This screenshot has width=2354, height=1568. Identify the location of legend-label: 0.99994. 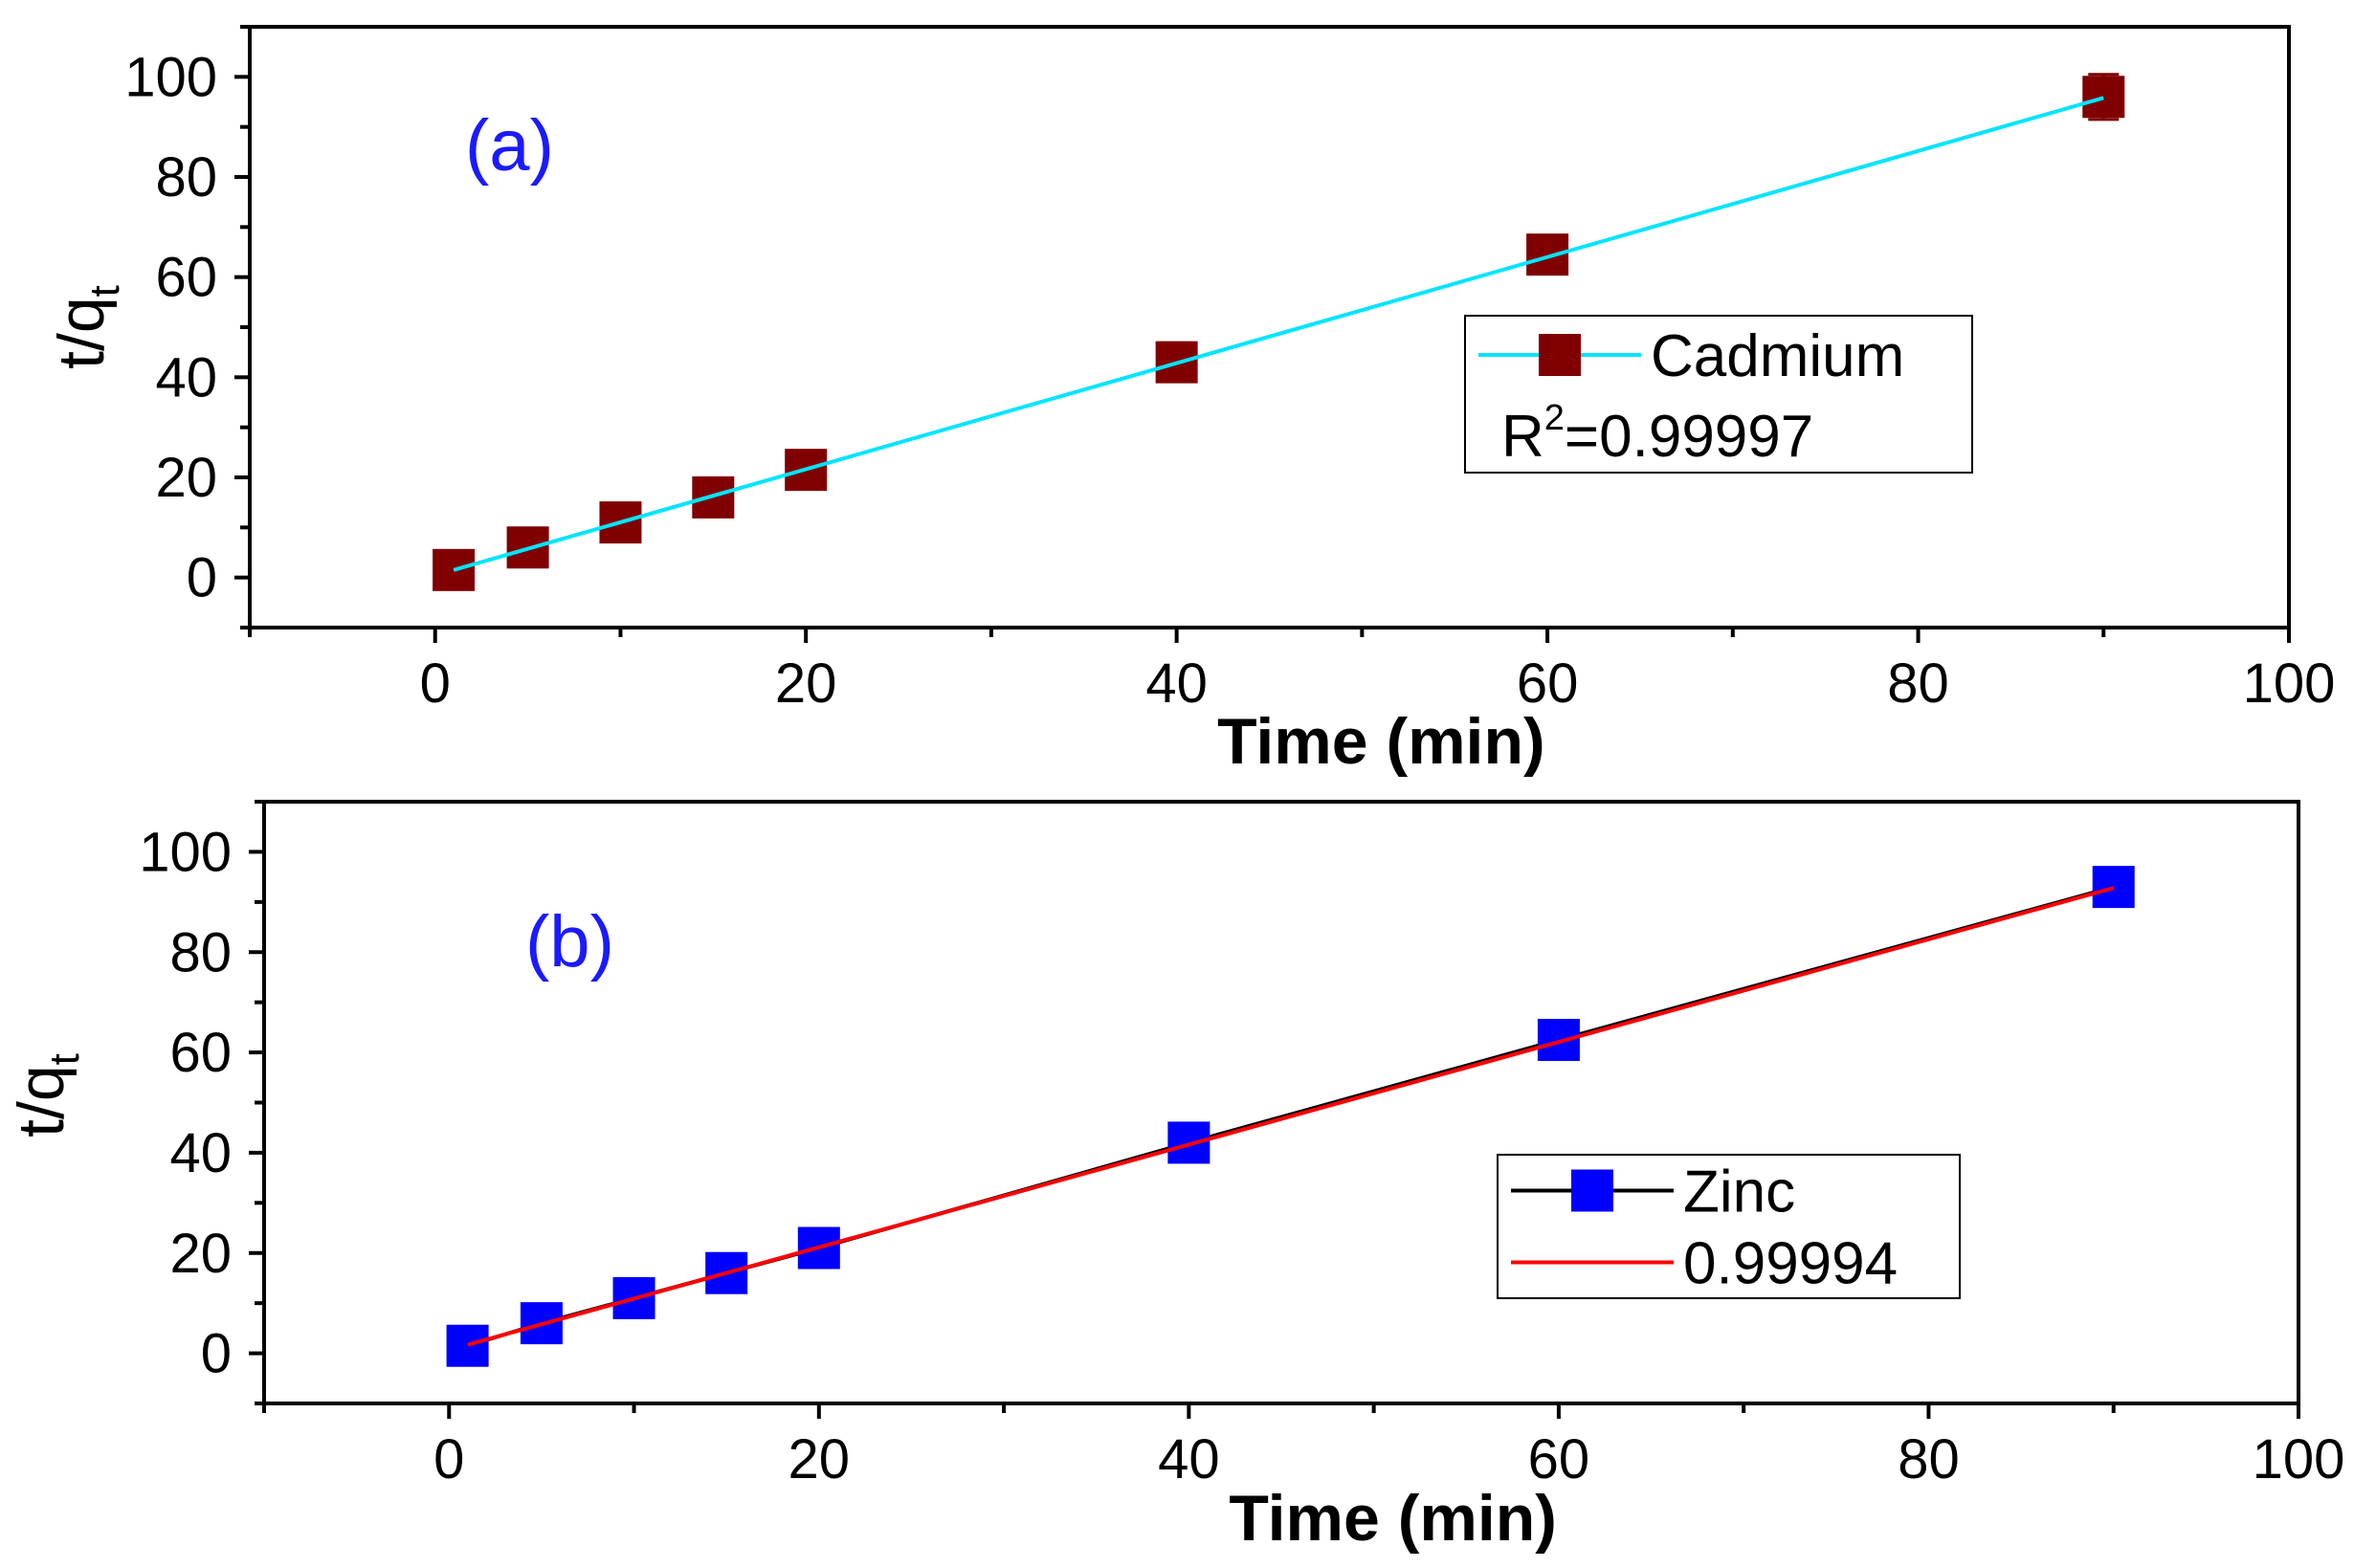
(1790, 1264).